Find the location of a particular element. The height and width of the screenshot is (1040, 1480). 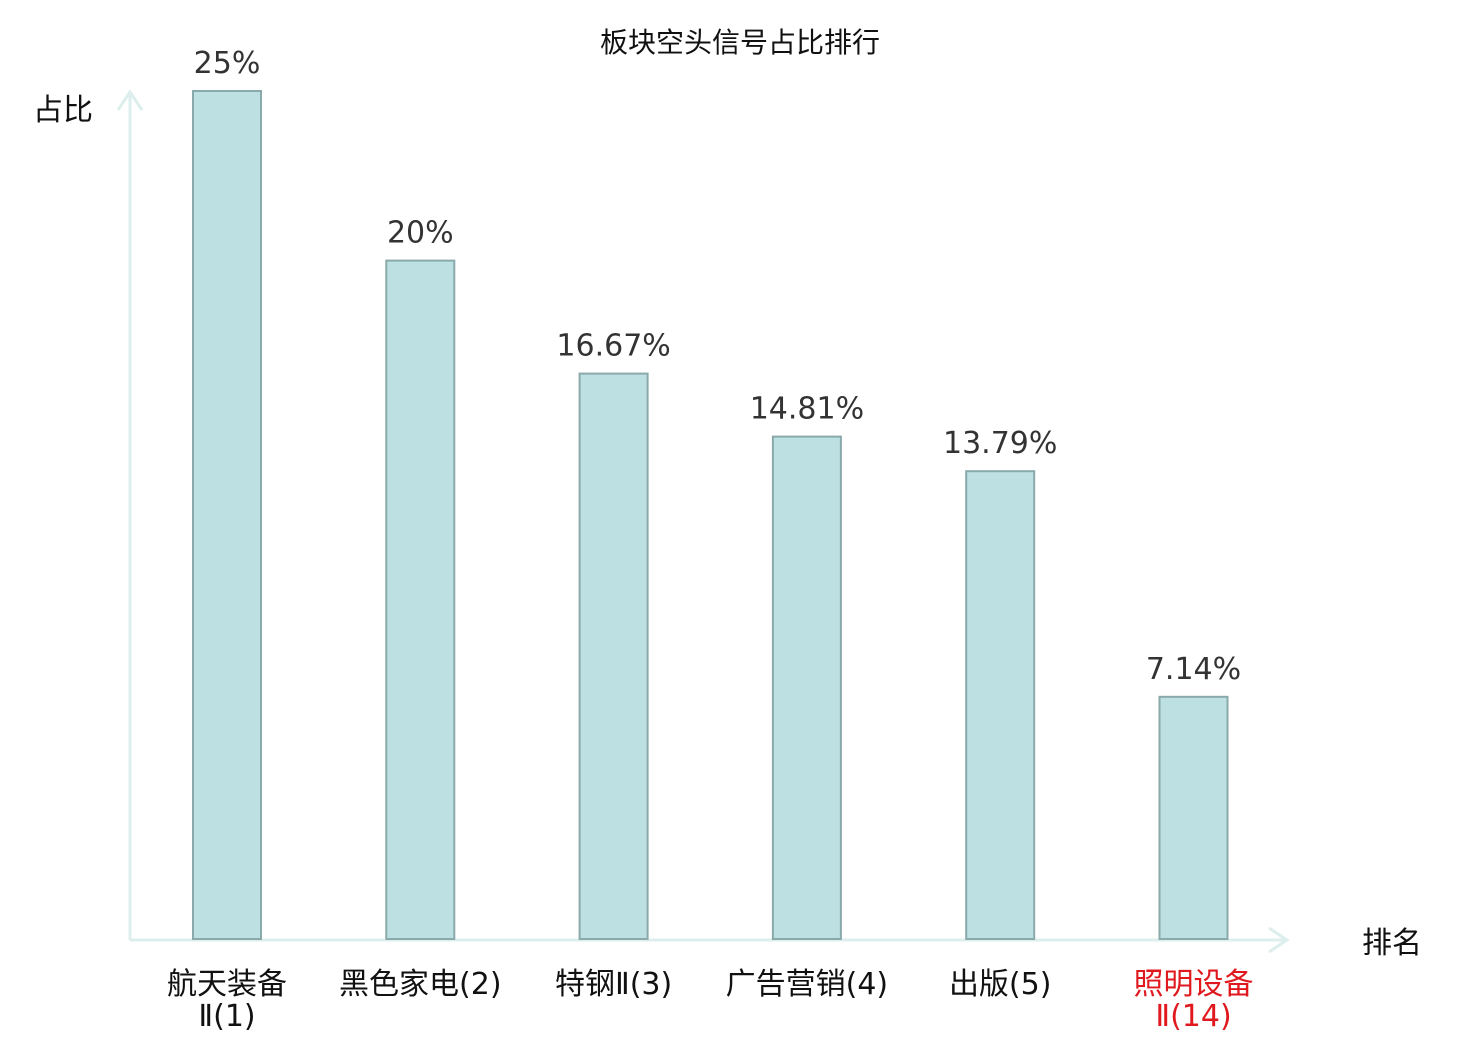

value-label-6: 7.14% is located at coordinates (1193, 669).